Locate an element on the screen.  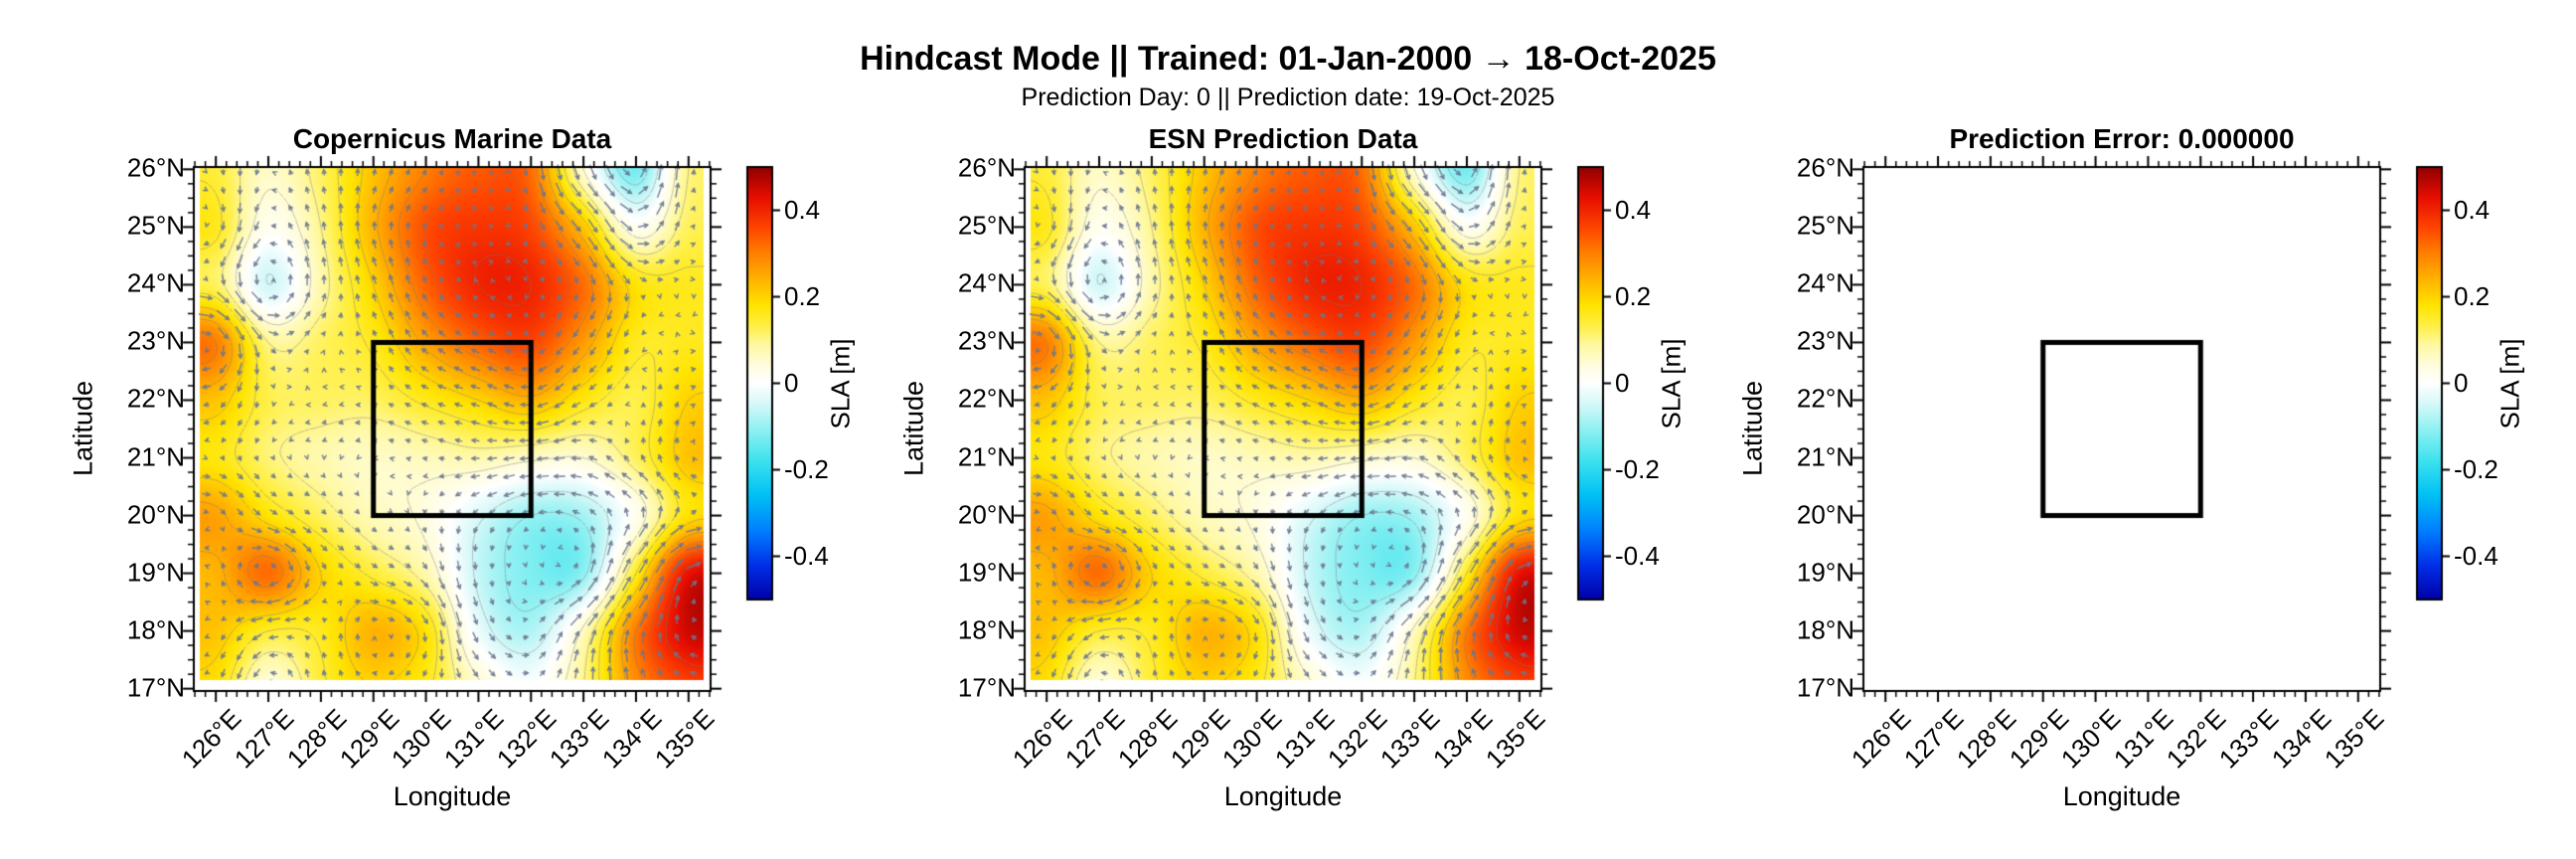
panel-2-title: ESN Prediction Data is located at coordinates (1283, 138).